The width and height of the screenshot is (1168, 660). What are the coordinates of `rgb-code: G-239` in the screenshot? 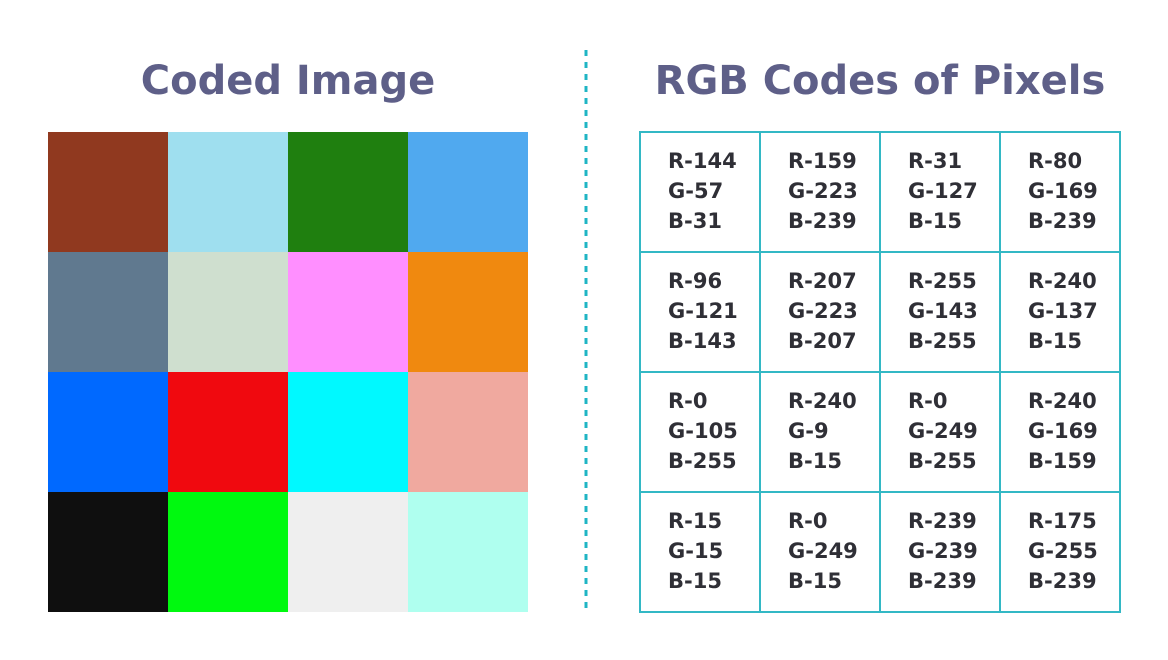 It's located at (943, 551).